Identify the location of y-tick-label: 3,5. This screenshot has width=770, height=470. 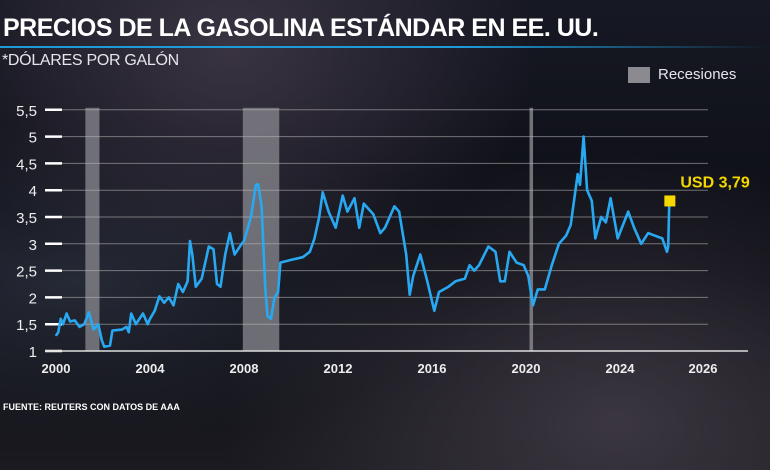
(26, 218).